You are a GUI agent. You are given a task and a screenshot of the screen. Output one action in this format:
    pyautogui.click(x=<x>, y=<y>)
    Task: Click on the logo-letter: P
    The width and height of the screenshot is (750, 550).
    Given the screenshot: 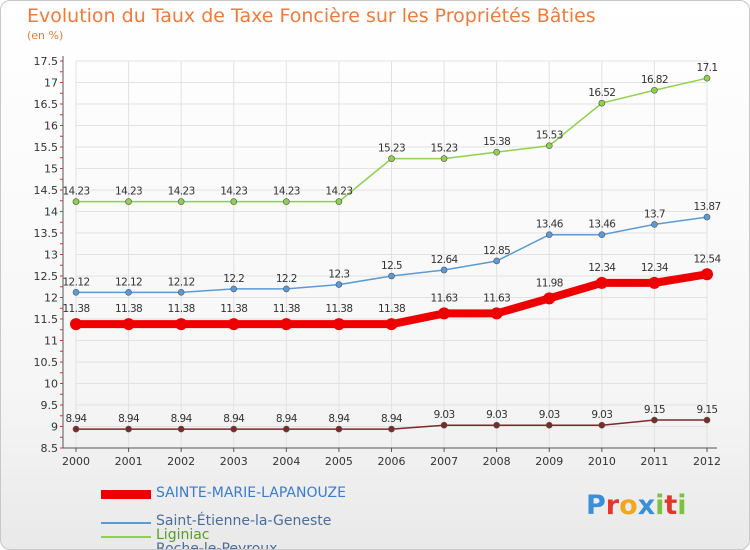 What is the action you would take?
    pyautogui.click(x=596, y=505)
    